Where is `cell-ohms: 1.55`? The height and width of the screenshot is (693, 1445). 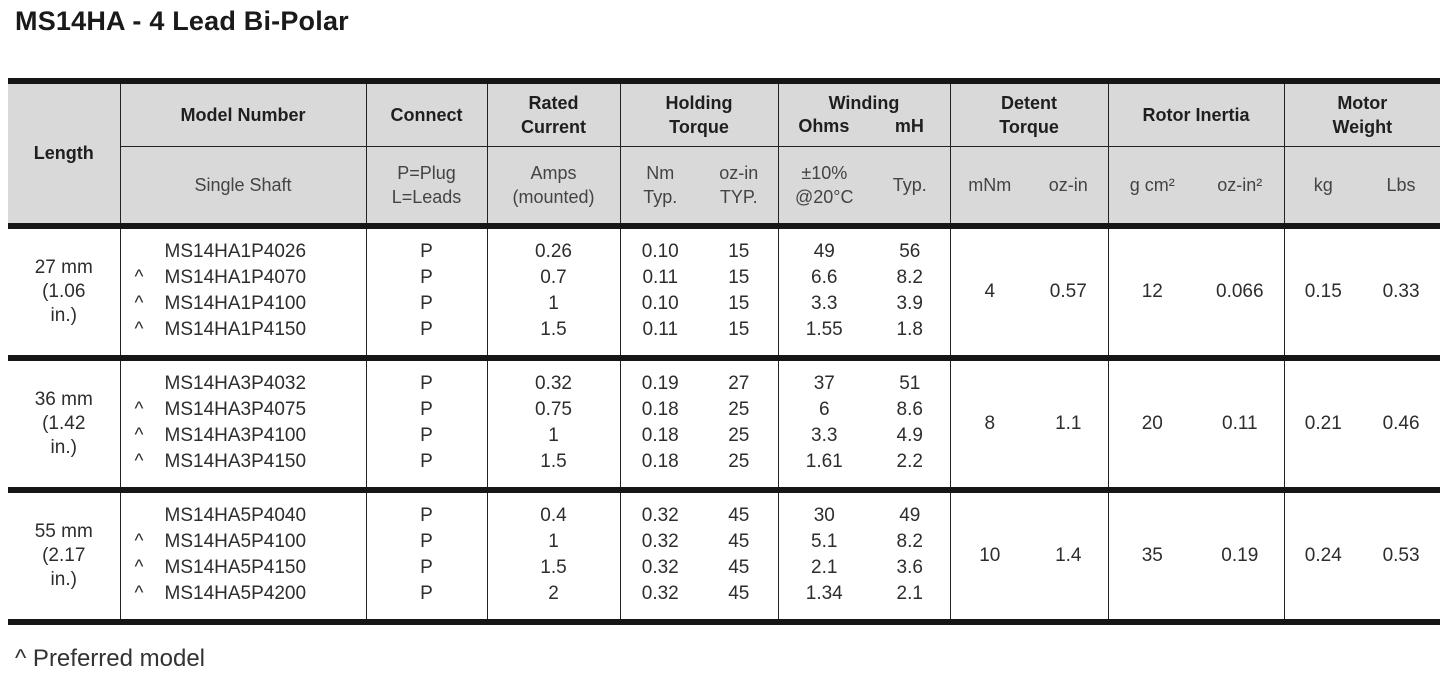
cell-ohms: 1.55 is located at coordinates (824, 337).